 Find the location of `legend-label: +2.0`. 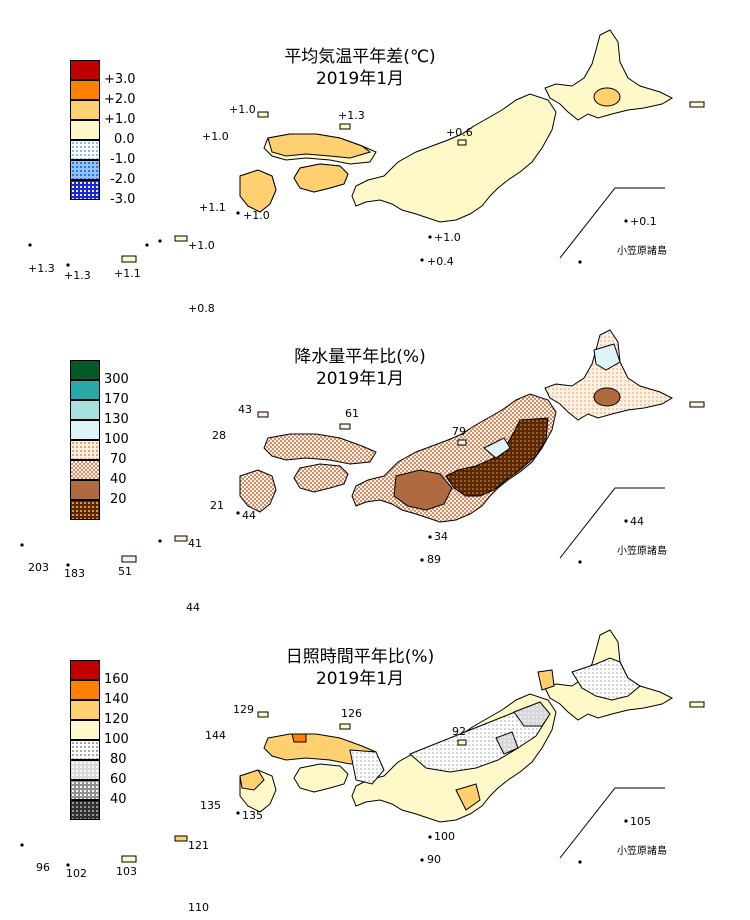

legend-label: +2.0 is located at coordinates (120, 99).